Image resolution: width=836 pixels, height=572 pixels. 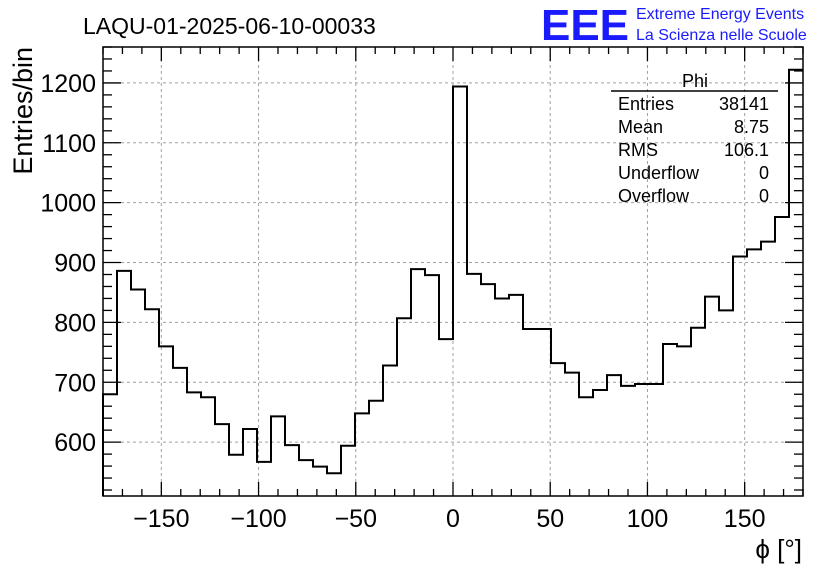 What do you see at coordinates (720, 14) in the screenshot?
I see `logo-line-1: Extreme Energy Events` at bounding box center [720, 14].